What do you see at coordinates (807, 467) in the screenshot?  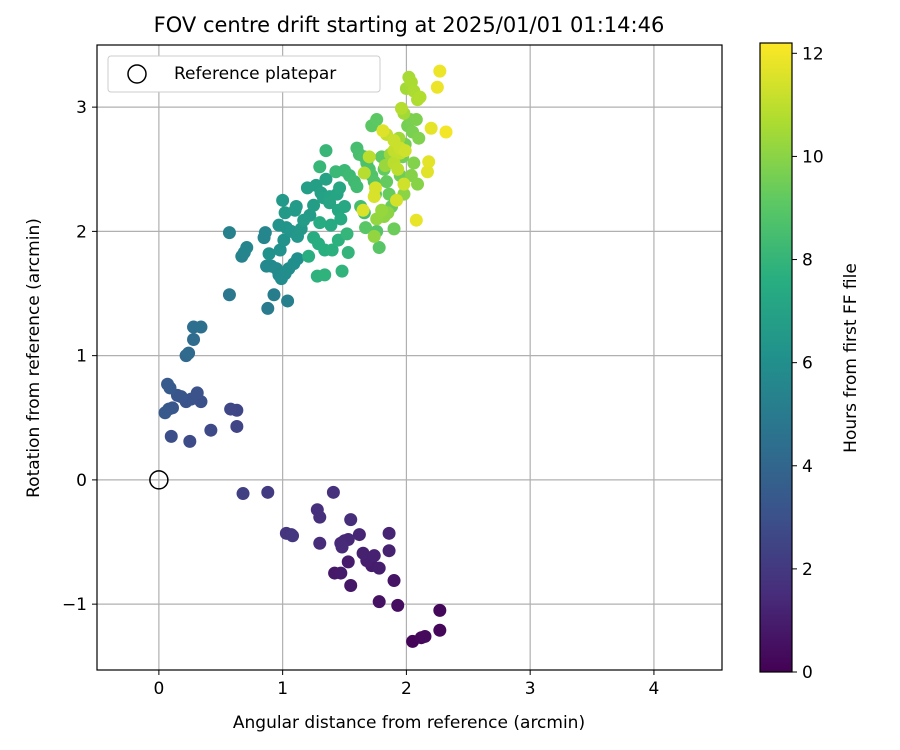 I see `colorbar-tick-label: 4` at bounding box center [807, 467].